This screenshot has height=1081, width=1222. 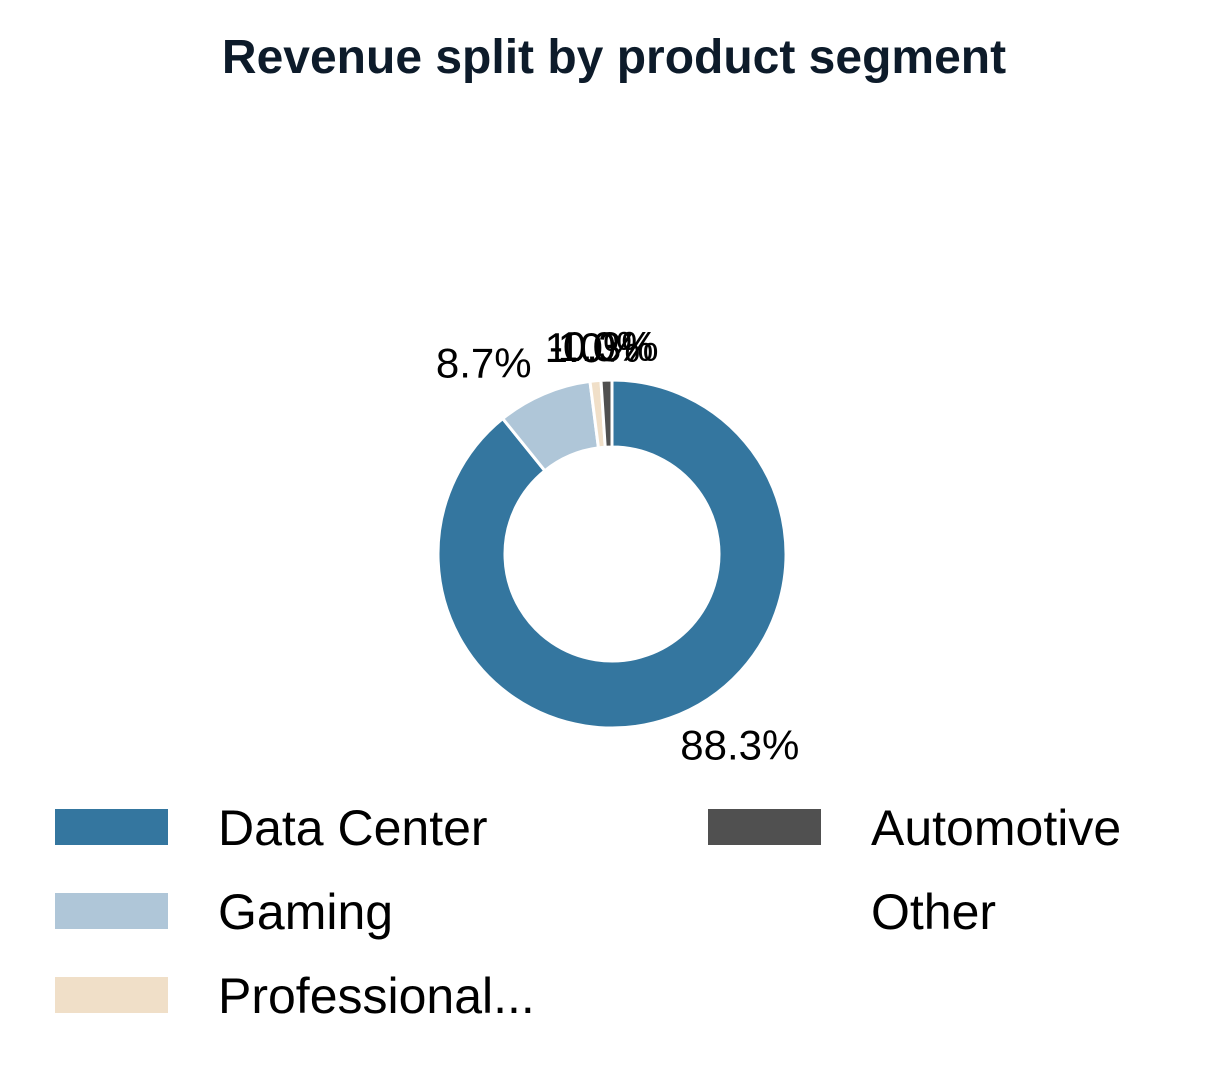 What do you see at coordinates (484, 362) in the screenshot?
I see `slice-label-gaming: 8.7%` at bounding box center [484, 362].